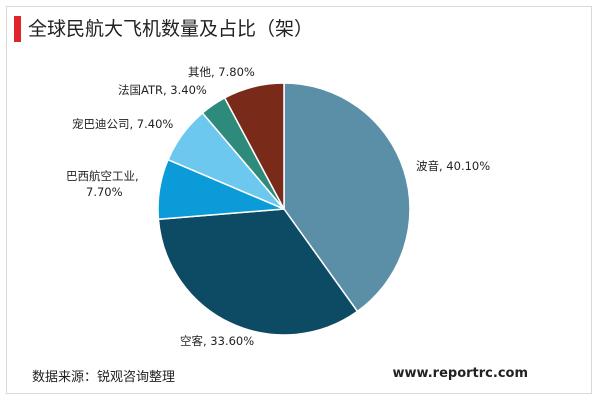 The width and height of the screenshot is (600, 401). What do you see at coordinates (171, 29) in the screenshot?
I see `chart-title: 全球民航大飞机数量及占比（架）` at bounding box center [171, 29].